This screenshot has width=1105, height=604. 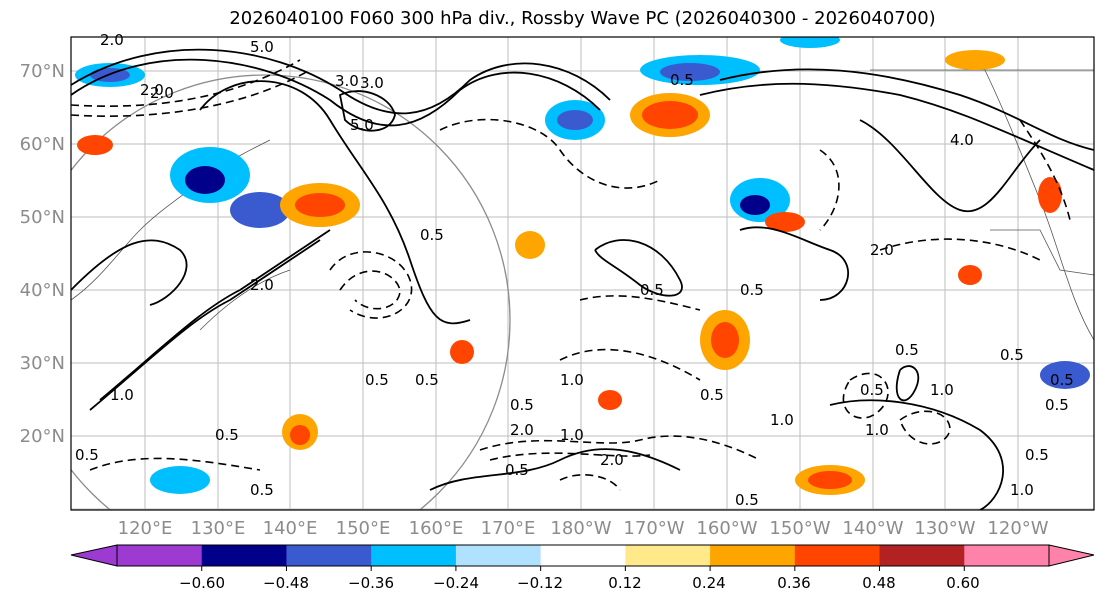 What do you see at coordinates (42, 363) in the screenshot?
I see `lat-label: 30°N` at bounding box center [42, 363].